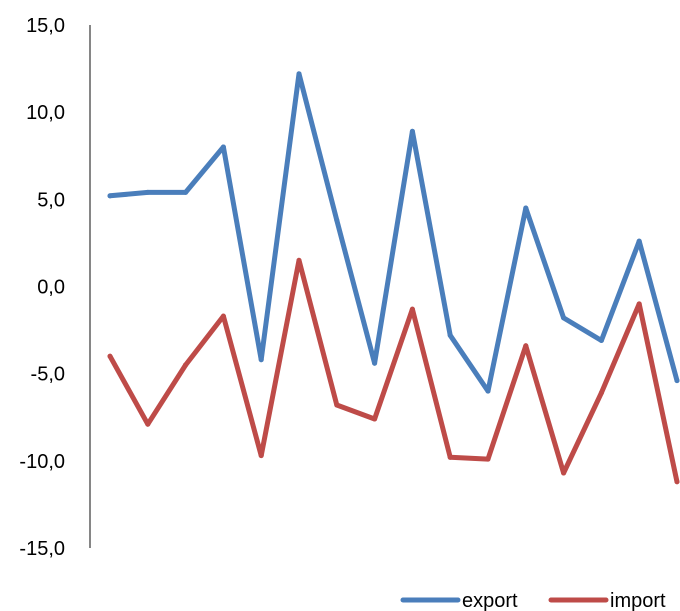 This screenshot has height=611, width=680. What do you see at coordinates (45, 26) in the screenshot?
I see `y-tick-label: 15,0` at bounding box center [45, 26].